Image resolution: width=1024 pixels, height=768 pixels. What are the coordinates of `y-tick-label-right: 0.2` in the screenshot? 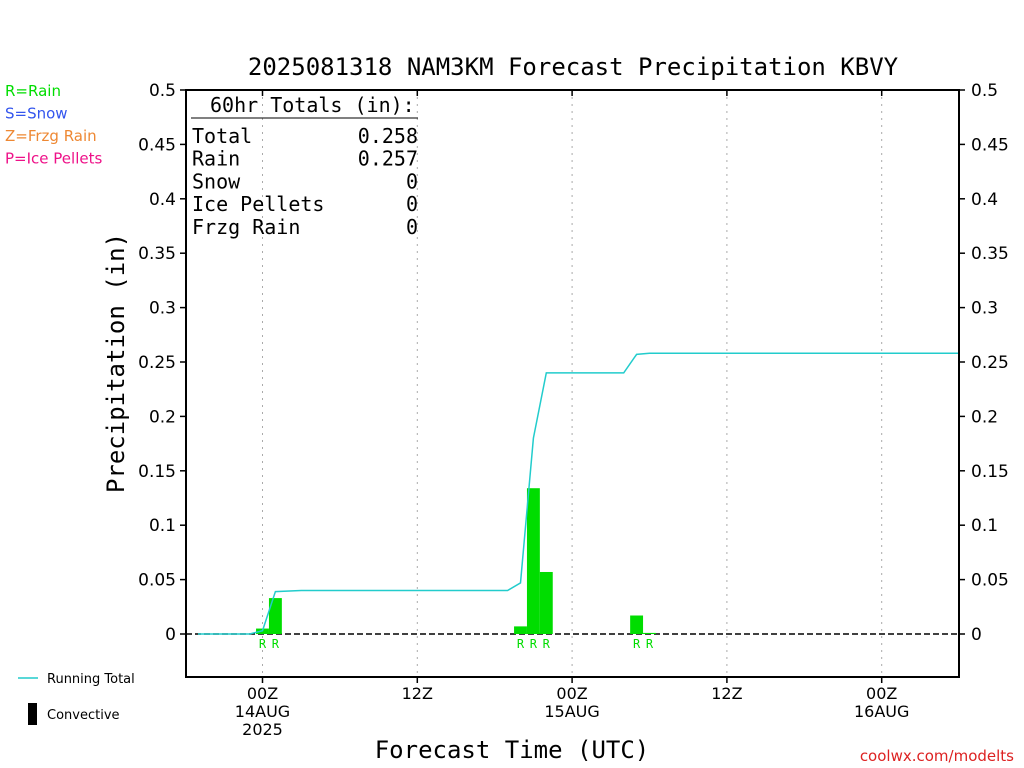 It's located at (984, 417).